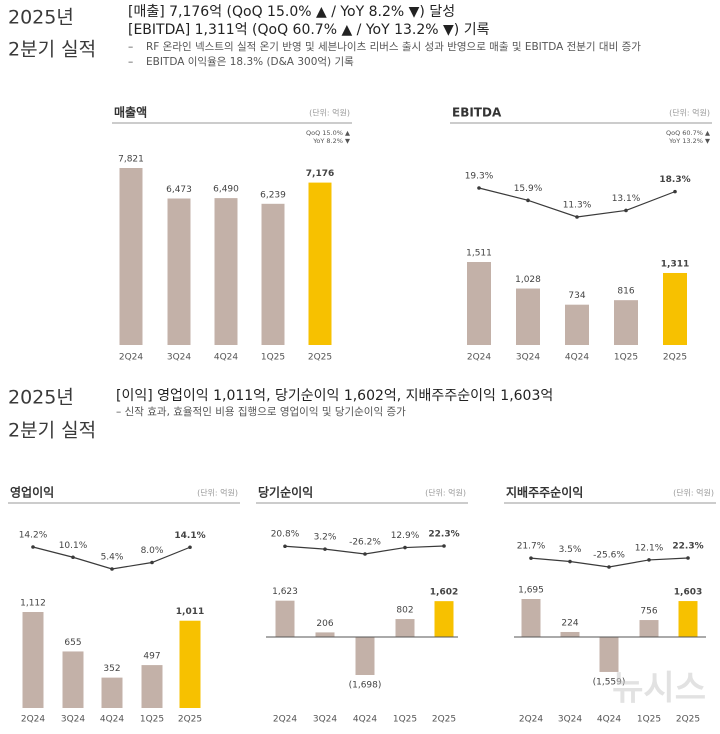 This screenshot has width=720, height=734. What do you see at coordinates (72, 643) in the screenshot?
I see `value-label: 655` at bounding box center [72, 643].